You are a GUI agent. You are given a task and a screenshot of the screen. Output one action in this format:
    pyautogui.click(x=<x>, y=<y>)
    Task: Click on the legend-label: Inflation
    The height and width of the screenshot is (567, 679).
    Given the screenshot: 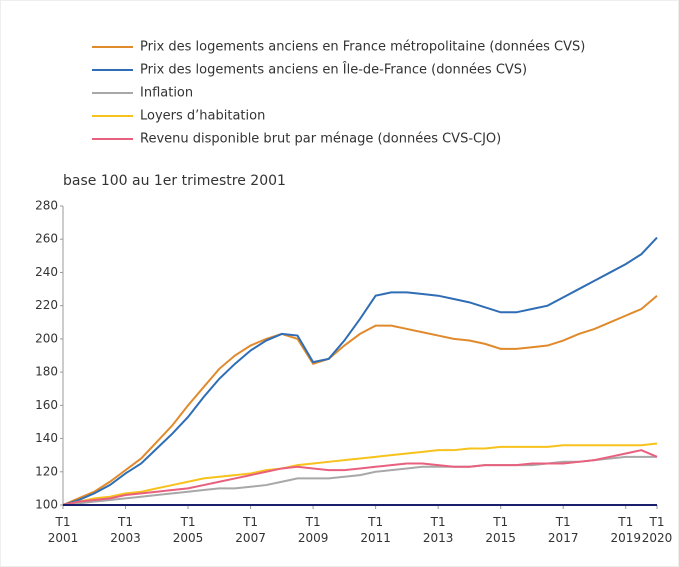 What is the action you would take?
    pyautogui.click(x=166, y=93)
    